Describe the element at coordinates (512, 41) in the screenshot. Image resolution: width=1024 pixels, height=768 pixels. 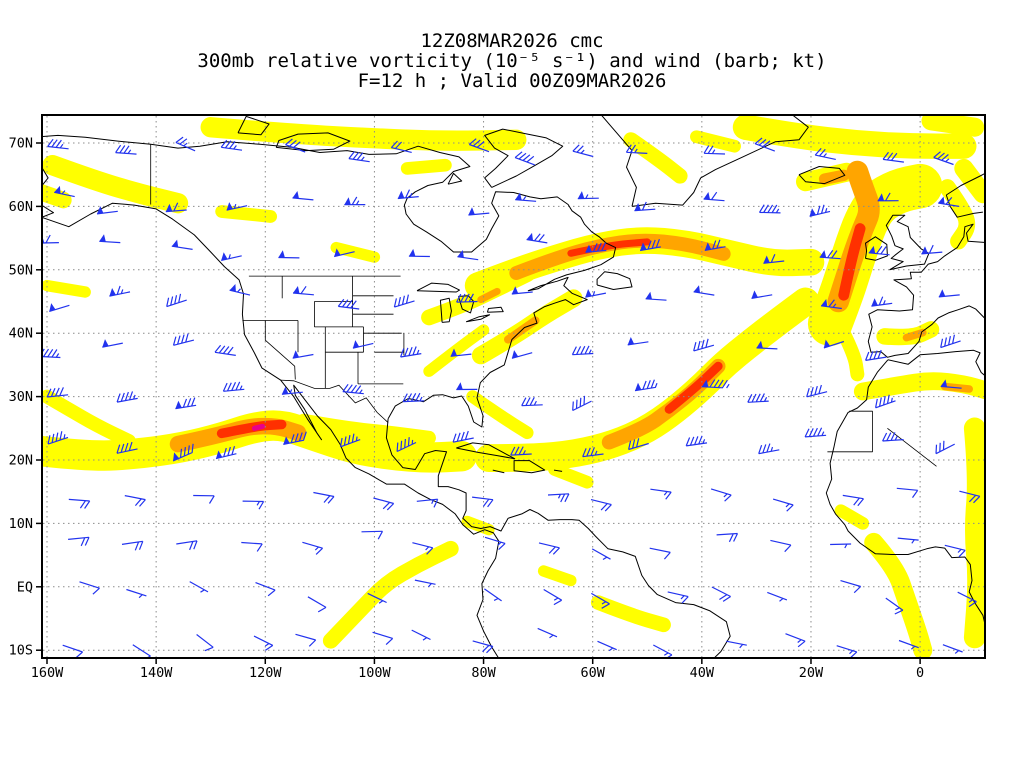
I see `chart-title-init-model: 12Z08MAR2026 cmc` at that location.